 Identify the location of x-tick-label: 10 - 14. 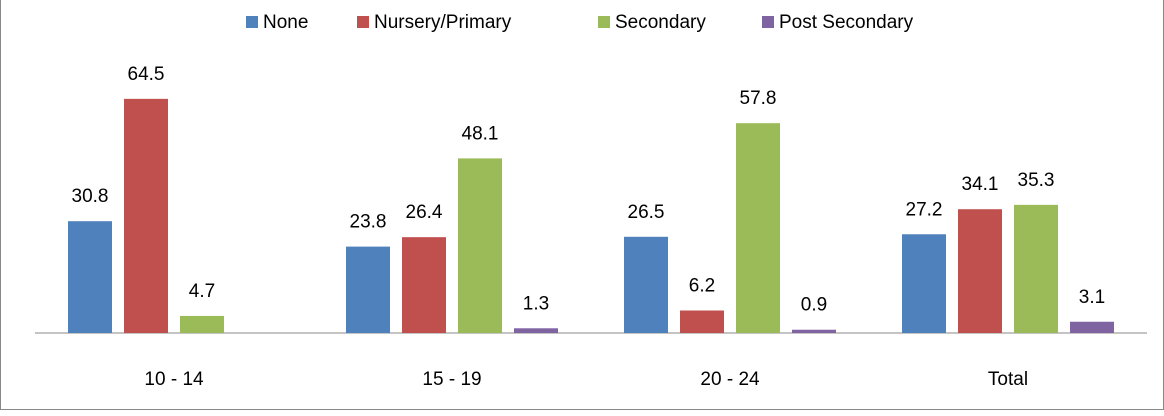
(174, 379).